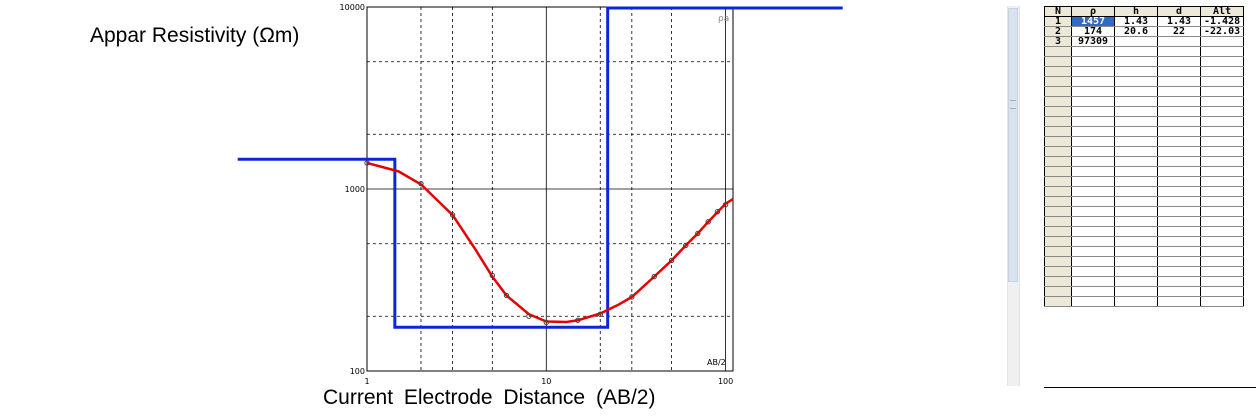 This screenshot has width=1256, height=419. What do you see at coordinates (1136, 31) in the screenshot?
I see `table-cell-h: 20.6` at bounding box center [1136, 31].